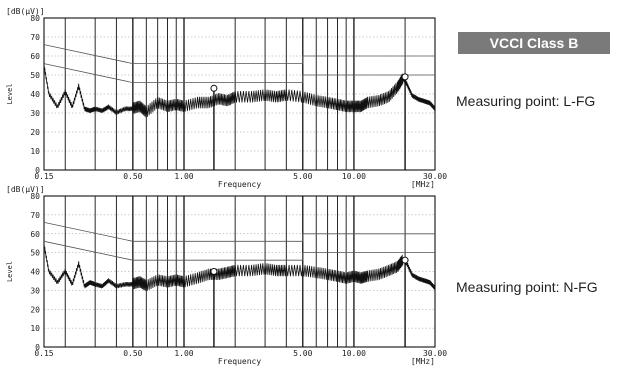 This screenshot has width=617, height=370. Describe the element at coordinates (527, 287) in the screenshot. I see `measuring-point-nfg-label: Measuring point: N-FG` at that location.